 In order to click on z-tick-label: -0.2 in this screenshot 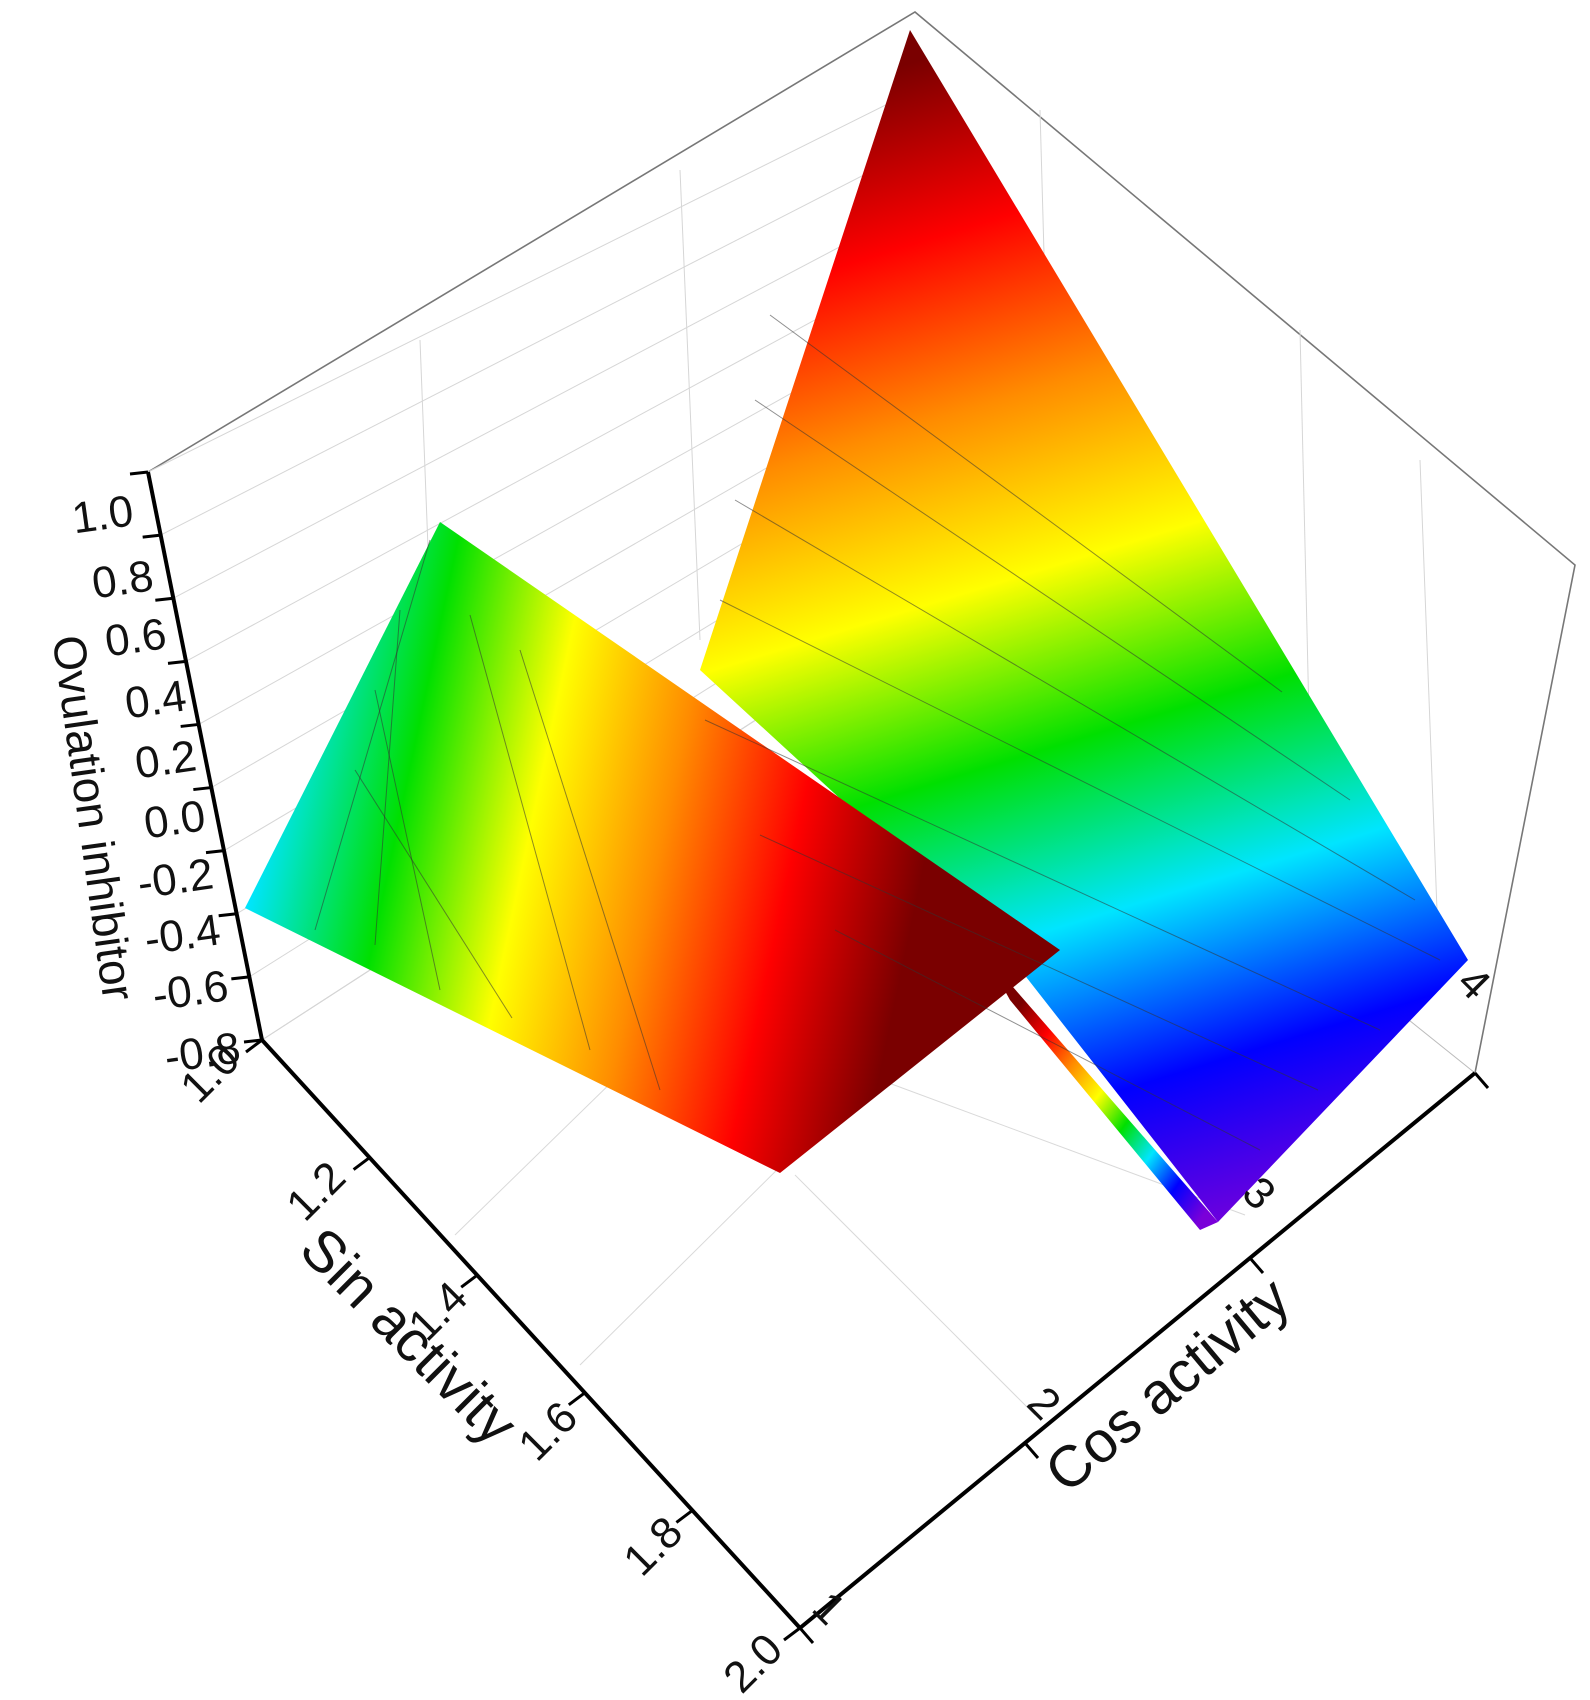, I will do `click(175, 878)`.